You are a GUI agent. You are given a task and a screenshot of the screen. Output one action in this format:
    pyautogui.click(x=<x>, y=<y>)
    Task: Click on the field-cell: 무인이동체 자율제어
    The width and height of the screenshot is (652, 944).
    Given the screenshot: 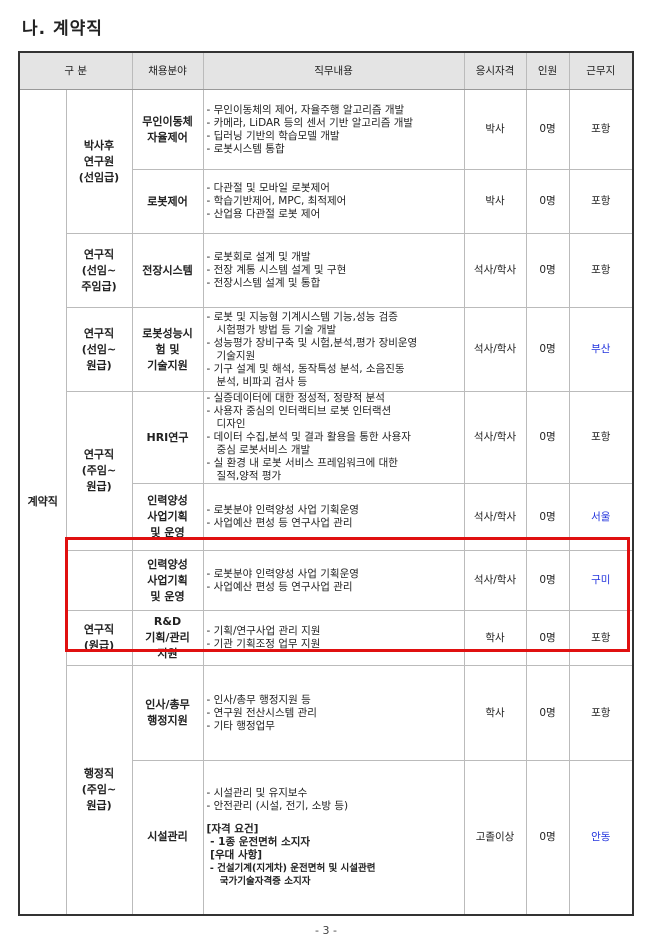 What is the action you would take?
    pyautogui.click(x=167, y=129)
    